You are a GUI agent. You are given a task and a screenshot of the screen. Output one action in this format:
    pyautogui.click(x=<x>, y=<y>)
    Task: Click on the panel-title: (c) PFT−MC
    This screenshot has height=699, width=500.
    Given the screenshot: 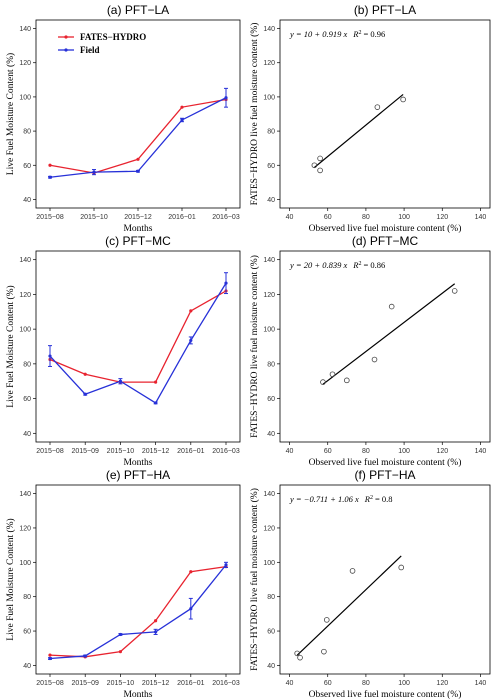 What is the action you would take?
    pyautogui.click(x=138, y=241)
    